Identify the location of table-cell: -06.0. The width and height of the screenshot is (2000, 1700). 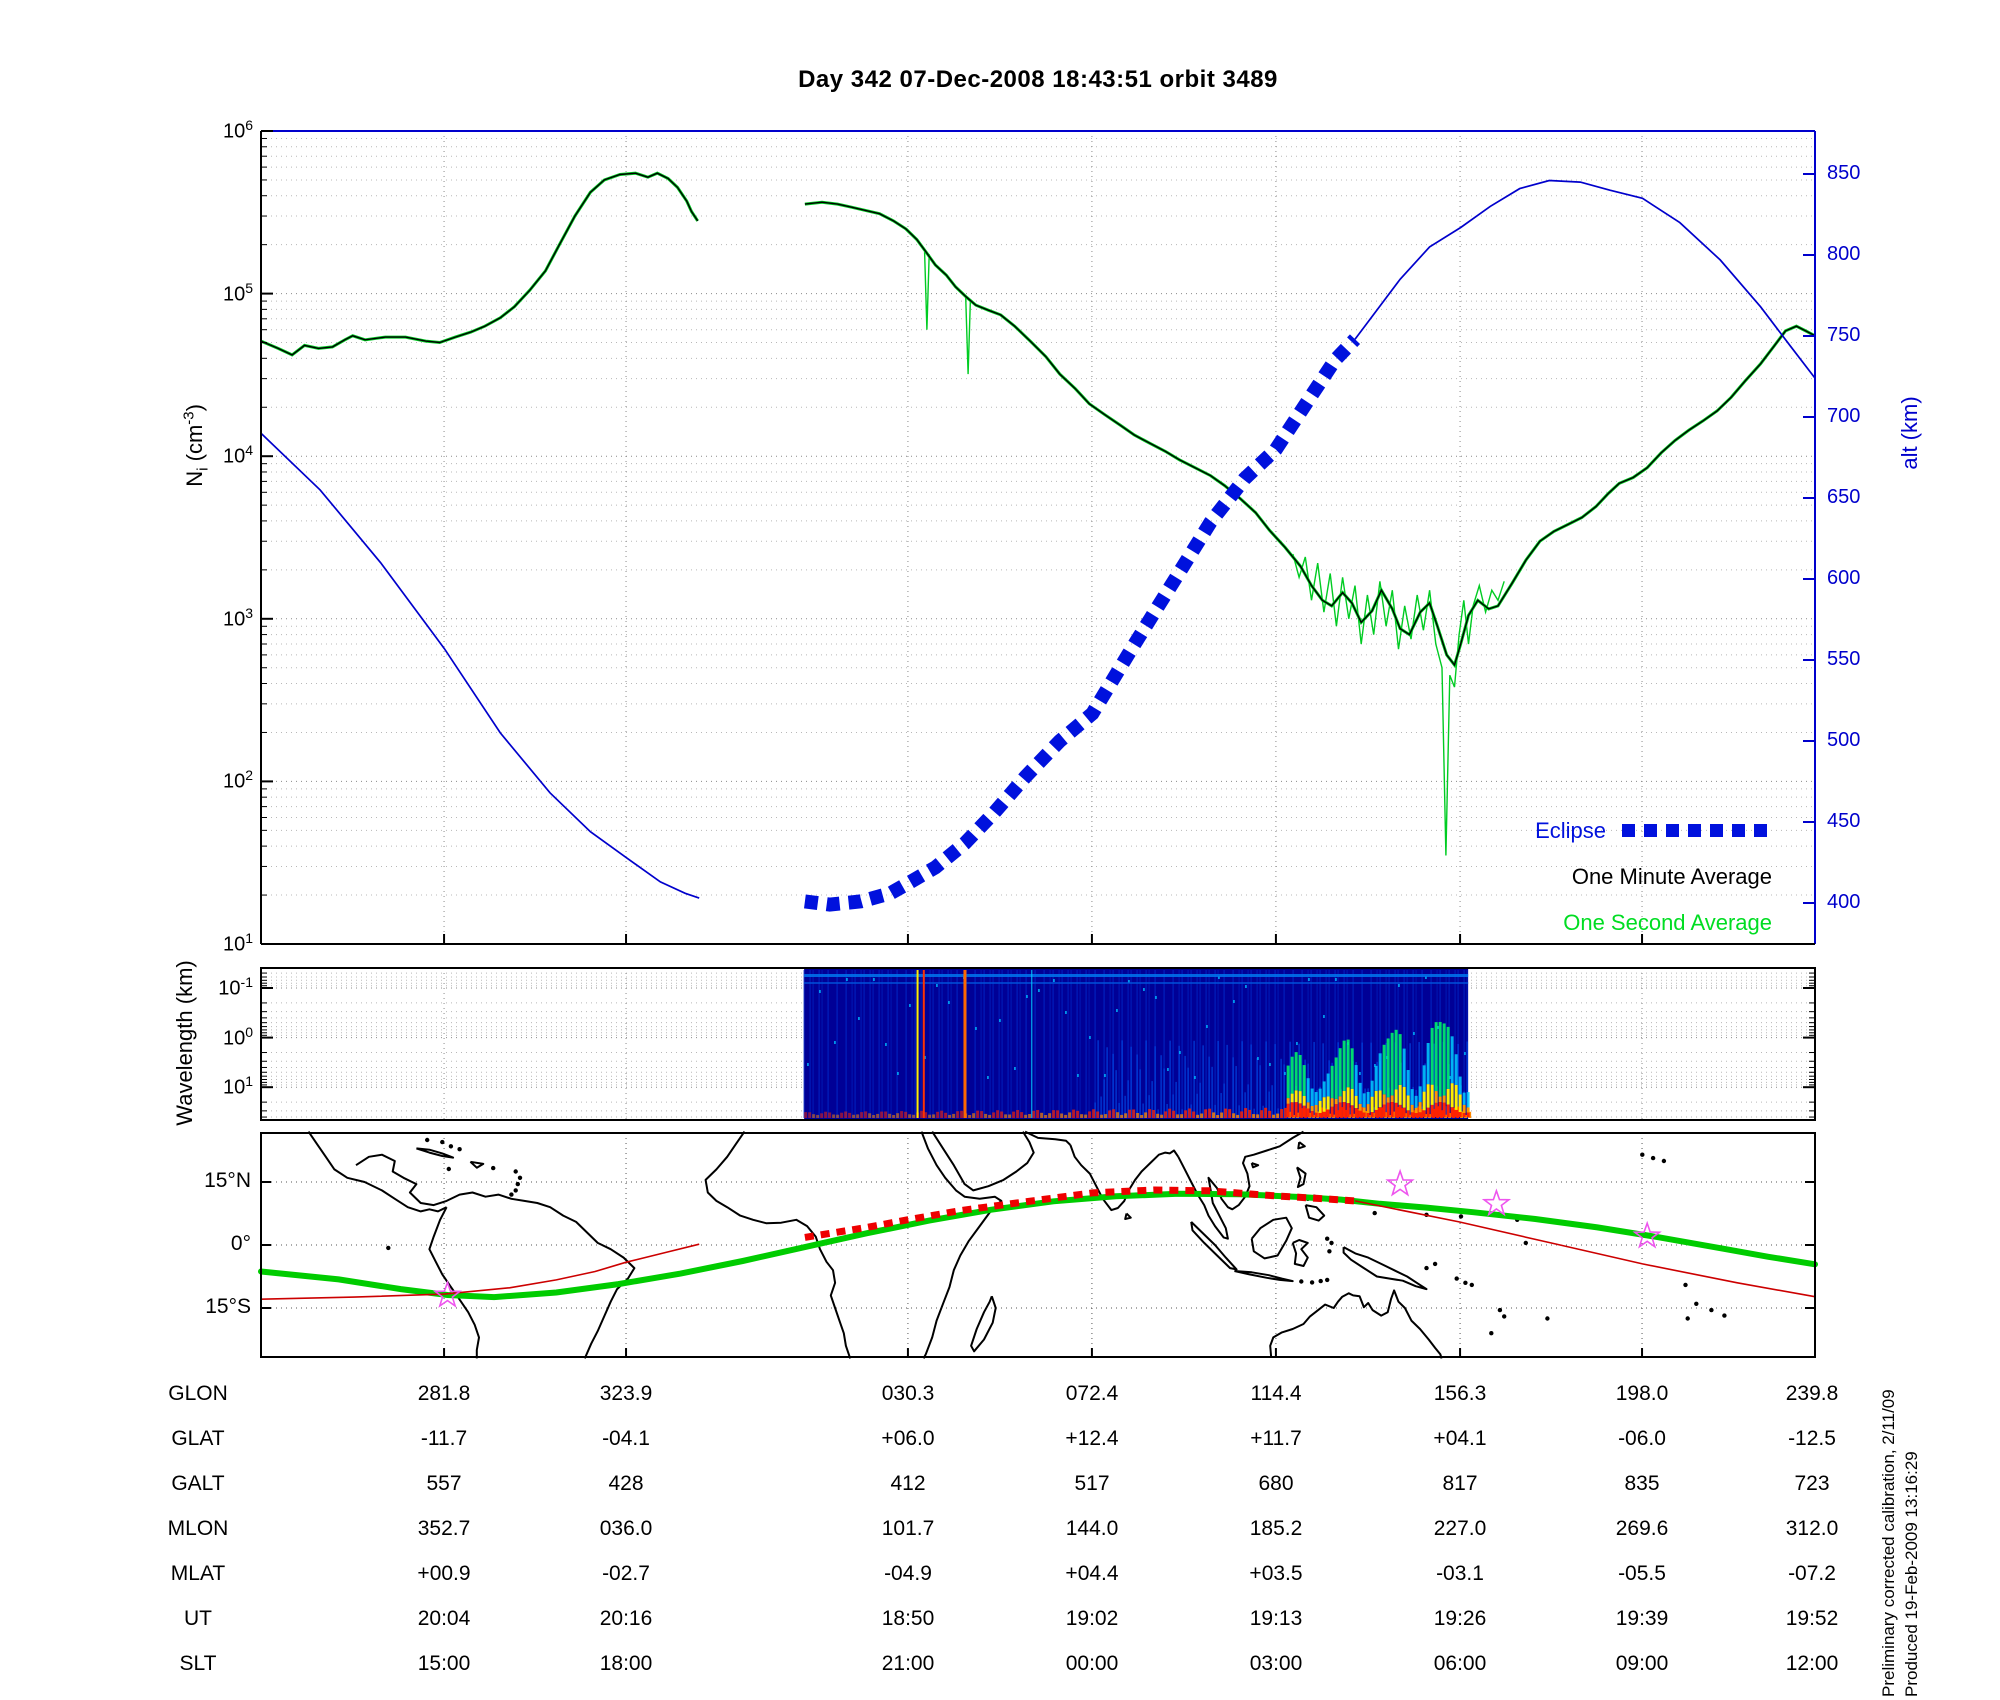
(1642, 1438).